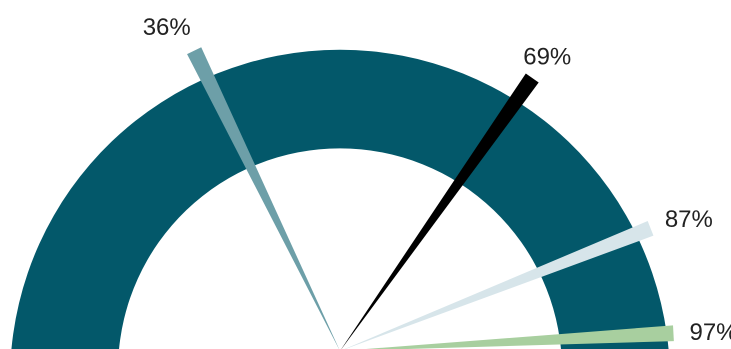 The image size is (731, 349). Describe the element at coordinates (547, 57) in the screenshot. I see `marker-label-69: 69%` at that location.